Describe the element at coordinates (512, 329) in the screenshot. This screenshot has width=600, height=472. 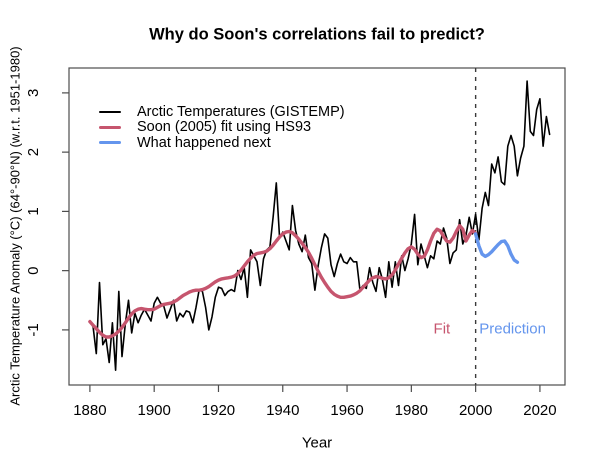
I see `prediction-annotation: Prediction` at that location.